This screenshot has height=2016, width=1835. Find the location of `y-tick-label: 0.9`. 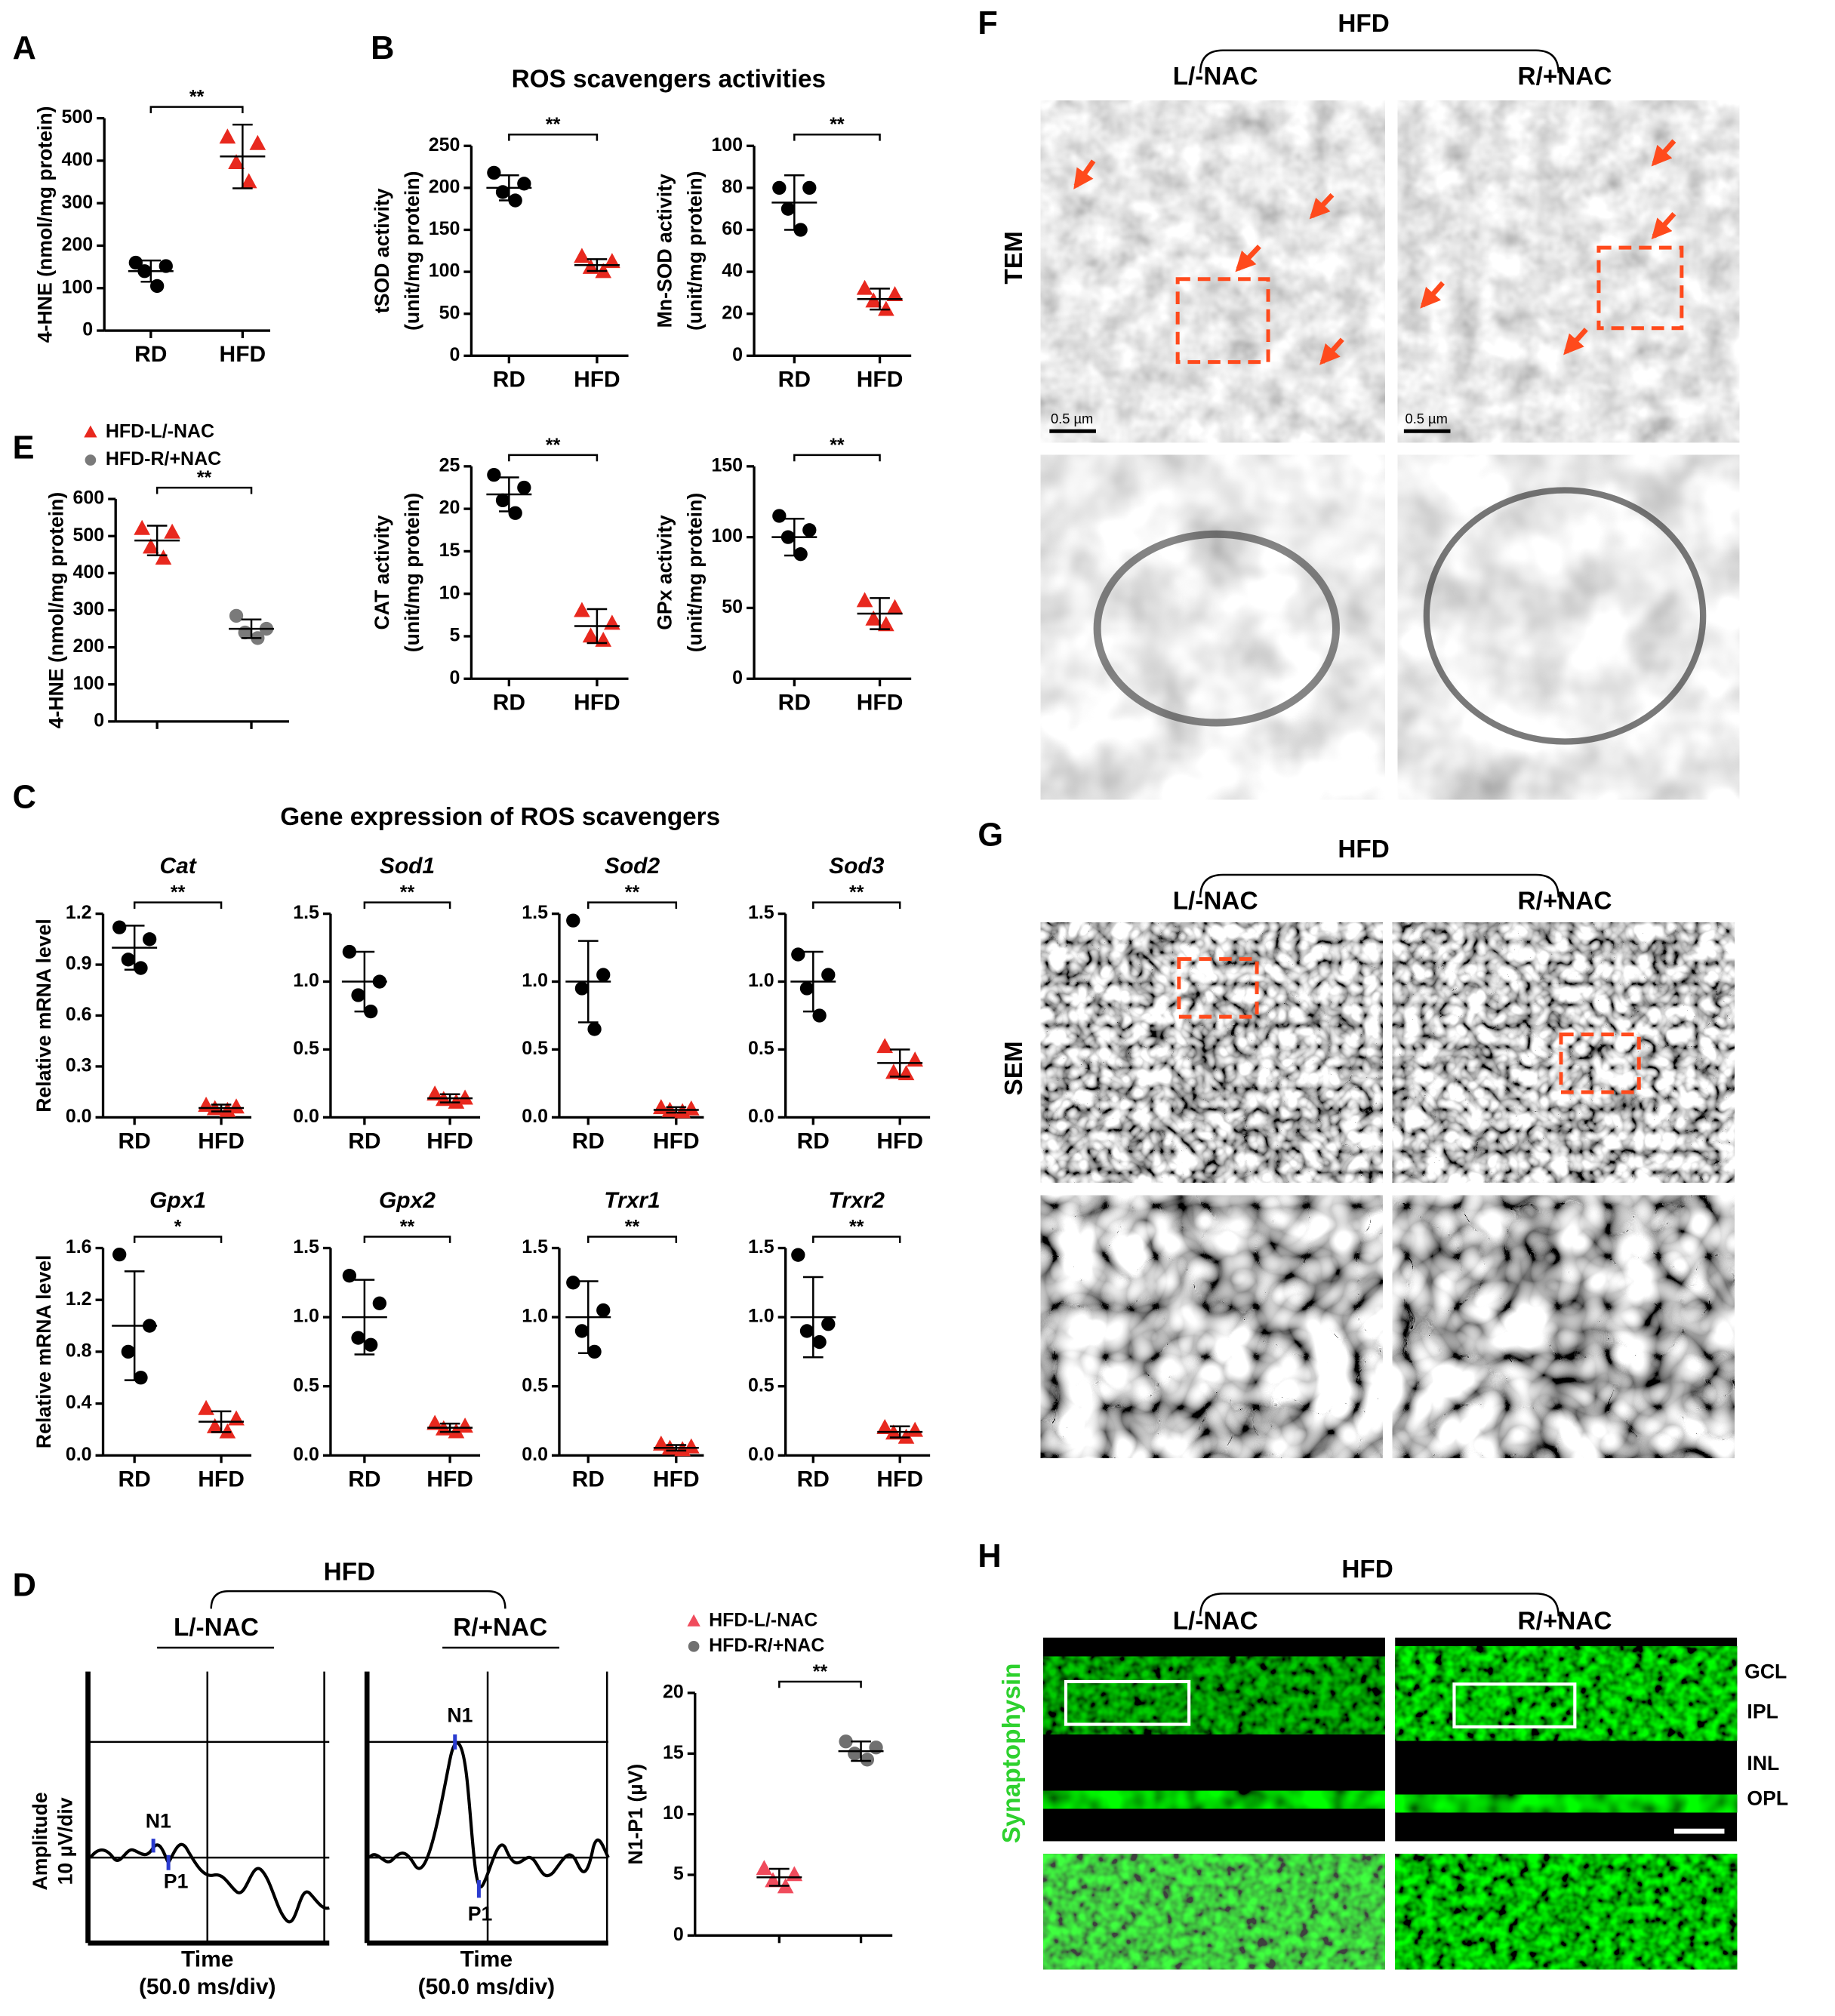

y-tick-label: 0.9 is located at coordinates (79, 964).